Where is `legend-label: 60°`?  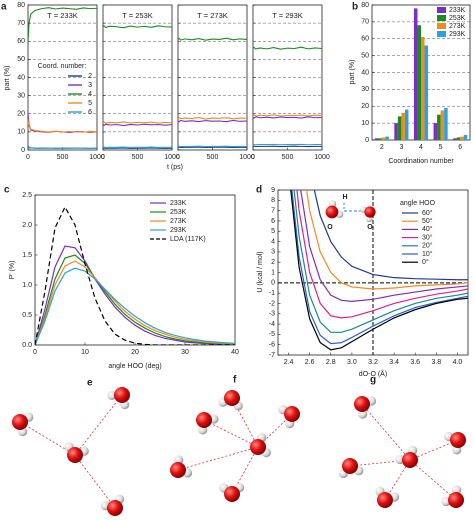 legend-label: 60° is located at coordinates (427, 213).